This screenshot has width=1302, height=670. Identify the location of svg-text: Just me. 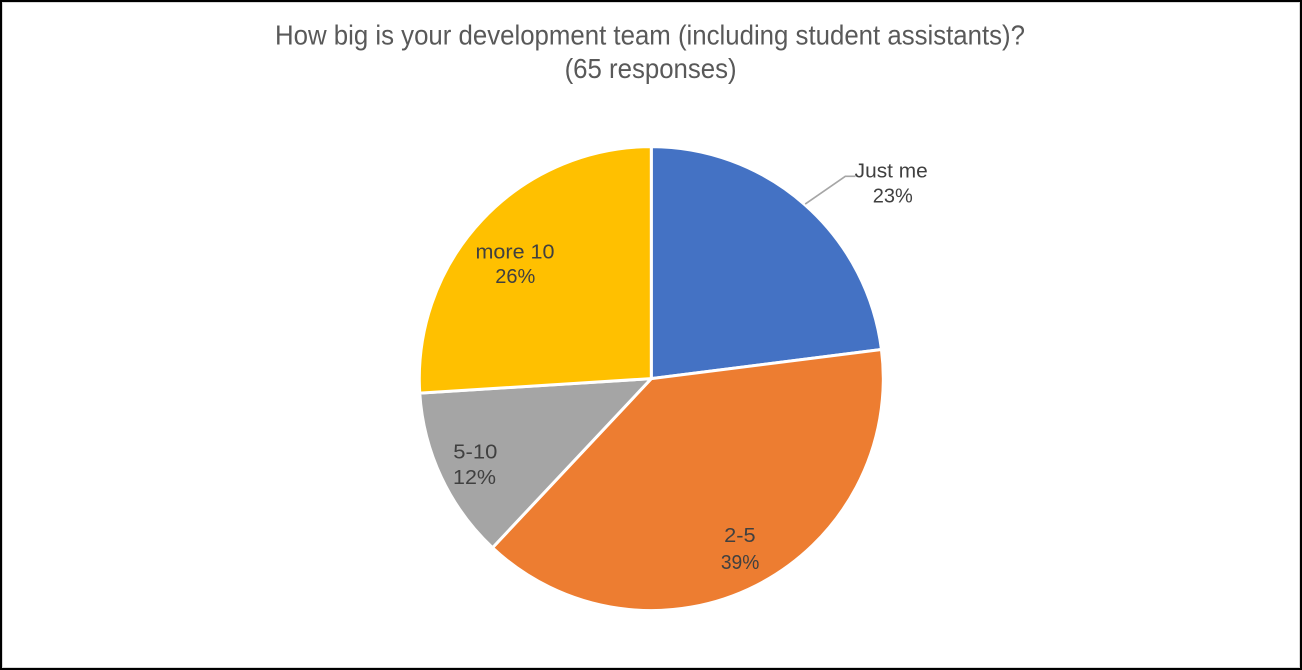
(891, 172).